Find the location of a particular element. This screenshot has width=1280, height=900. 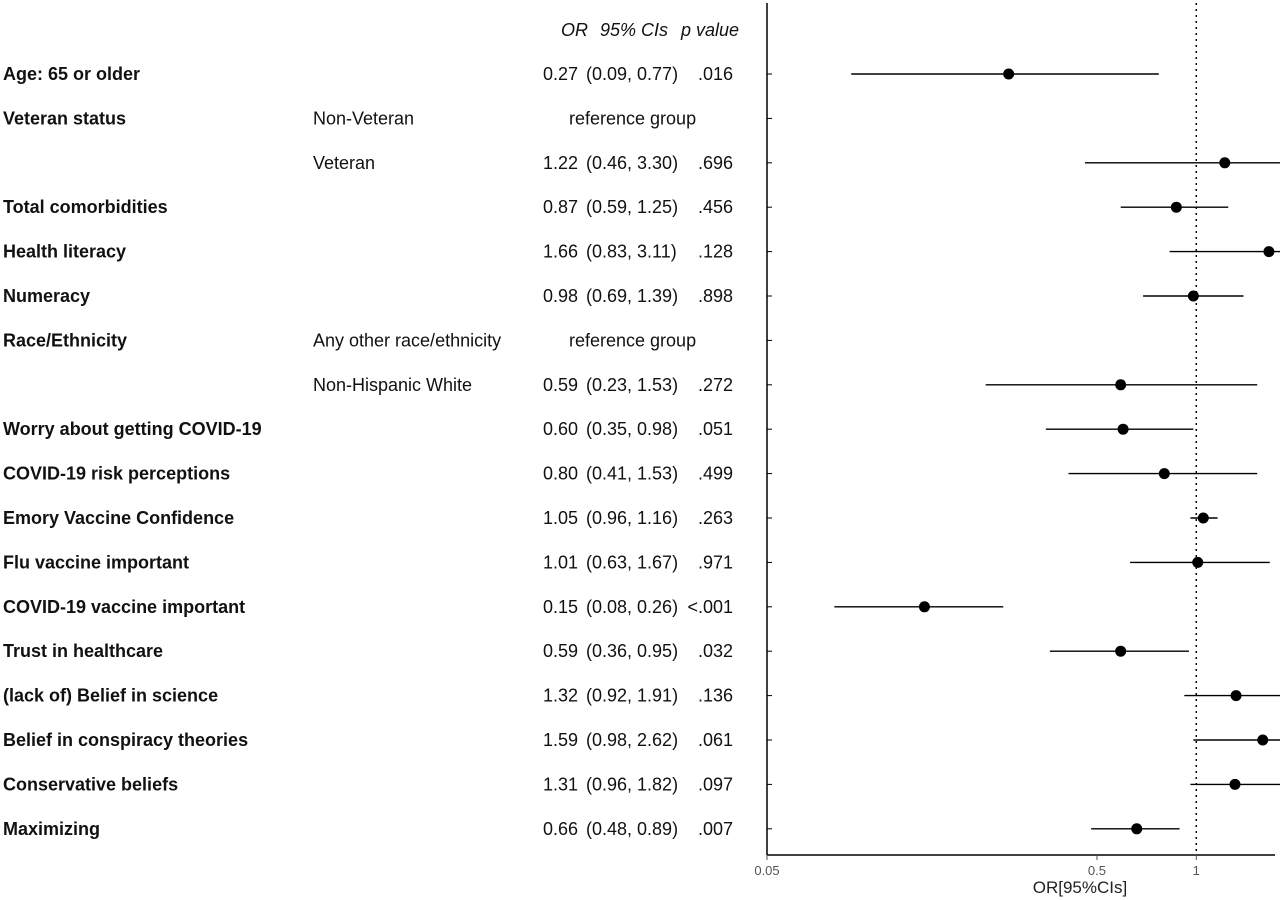

p-value: .016 is located at coordinates (715, 74).